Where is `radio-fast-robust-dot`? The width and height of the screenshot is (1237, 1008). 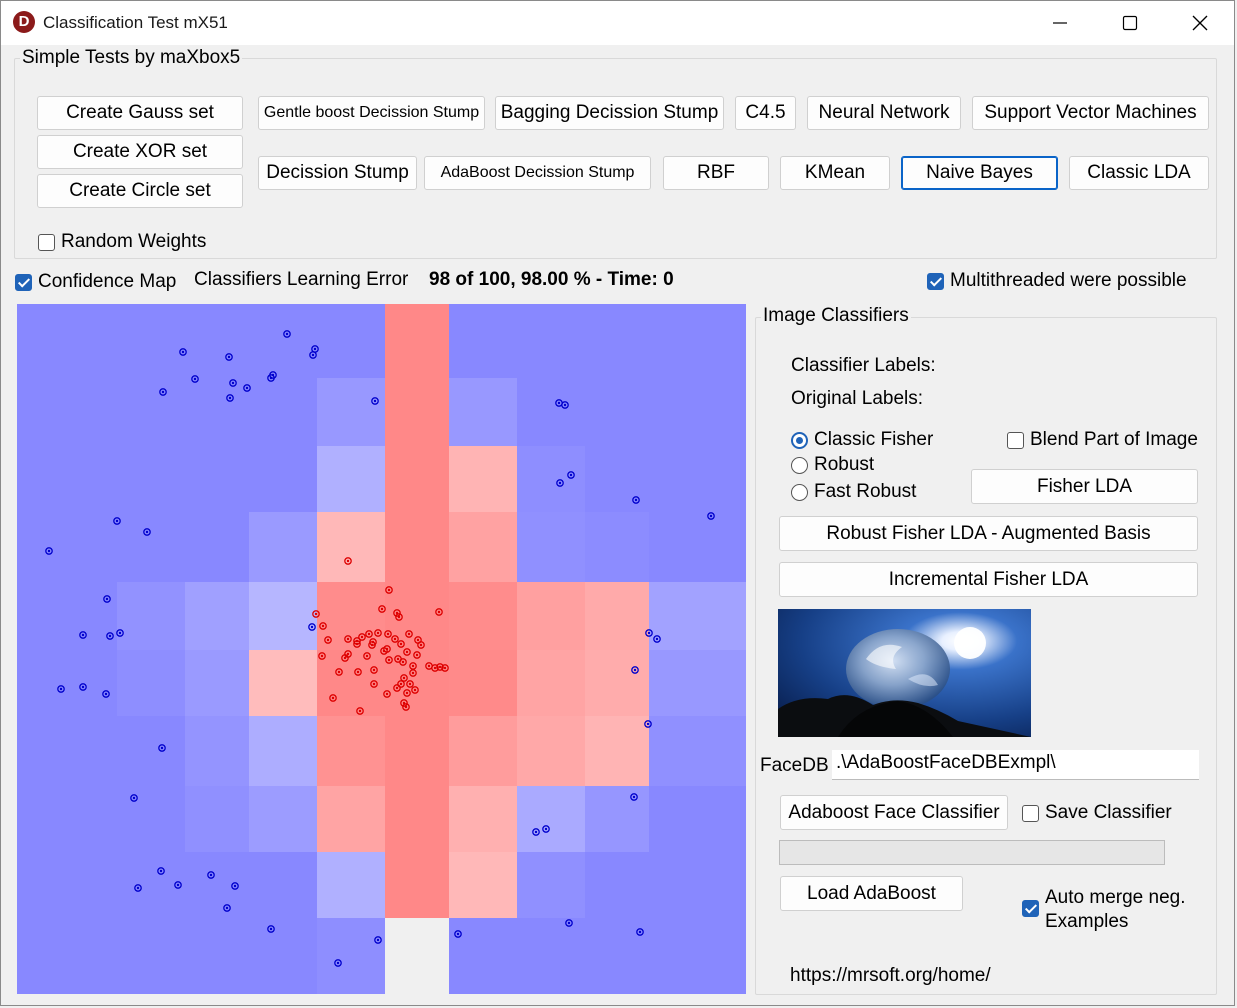
radio-fast-robust-dot is located at coordinates (799, 492).